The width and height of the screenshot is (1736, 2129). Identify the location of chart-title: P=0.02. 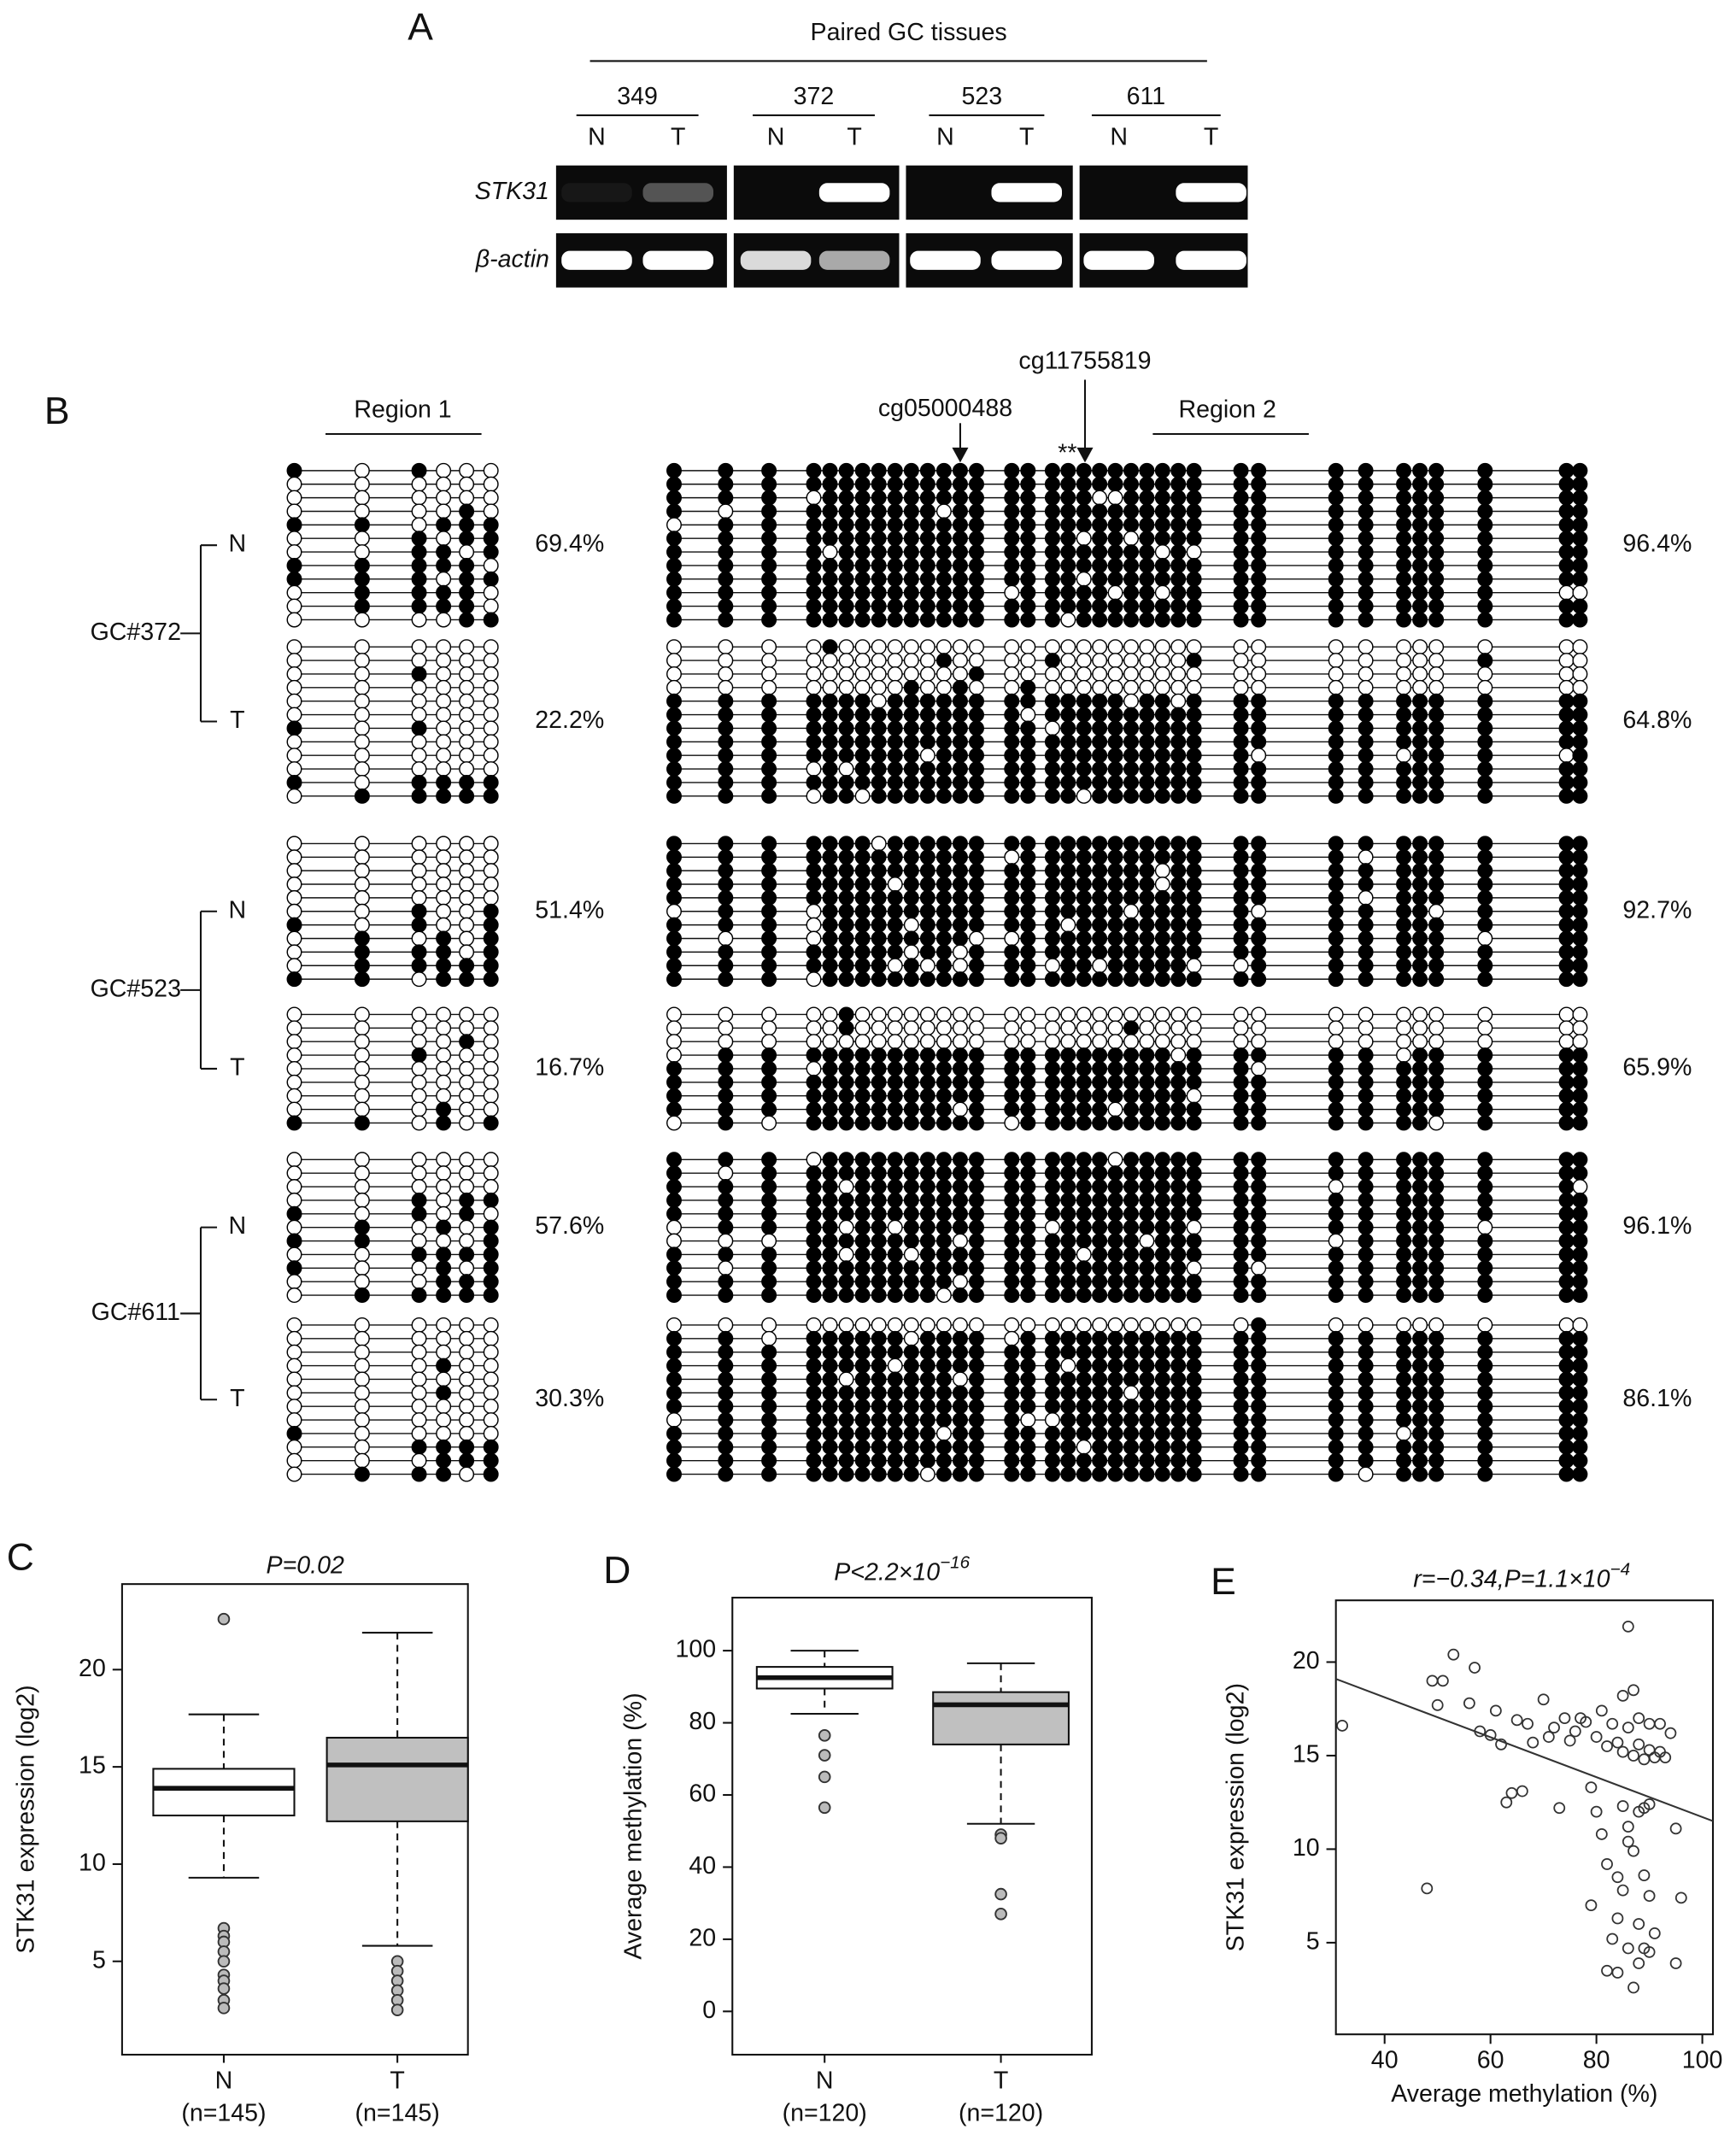
(306, 1565).